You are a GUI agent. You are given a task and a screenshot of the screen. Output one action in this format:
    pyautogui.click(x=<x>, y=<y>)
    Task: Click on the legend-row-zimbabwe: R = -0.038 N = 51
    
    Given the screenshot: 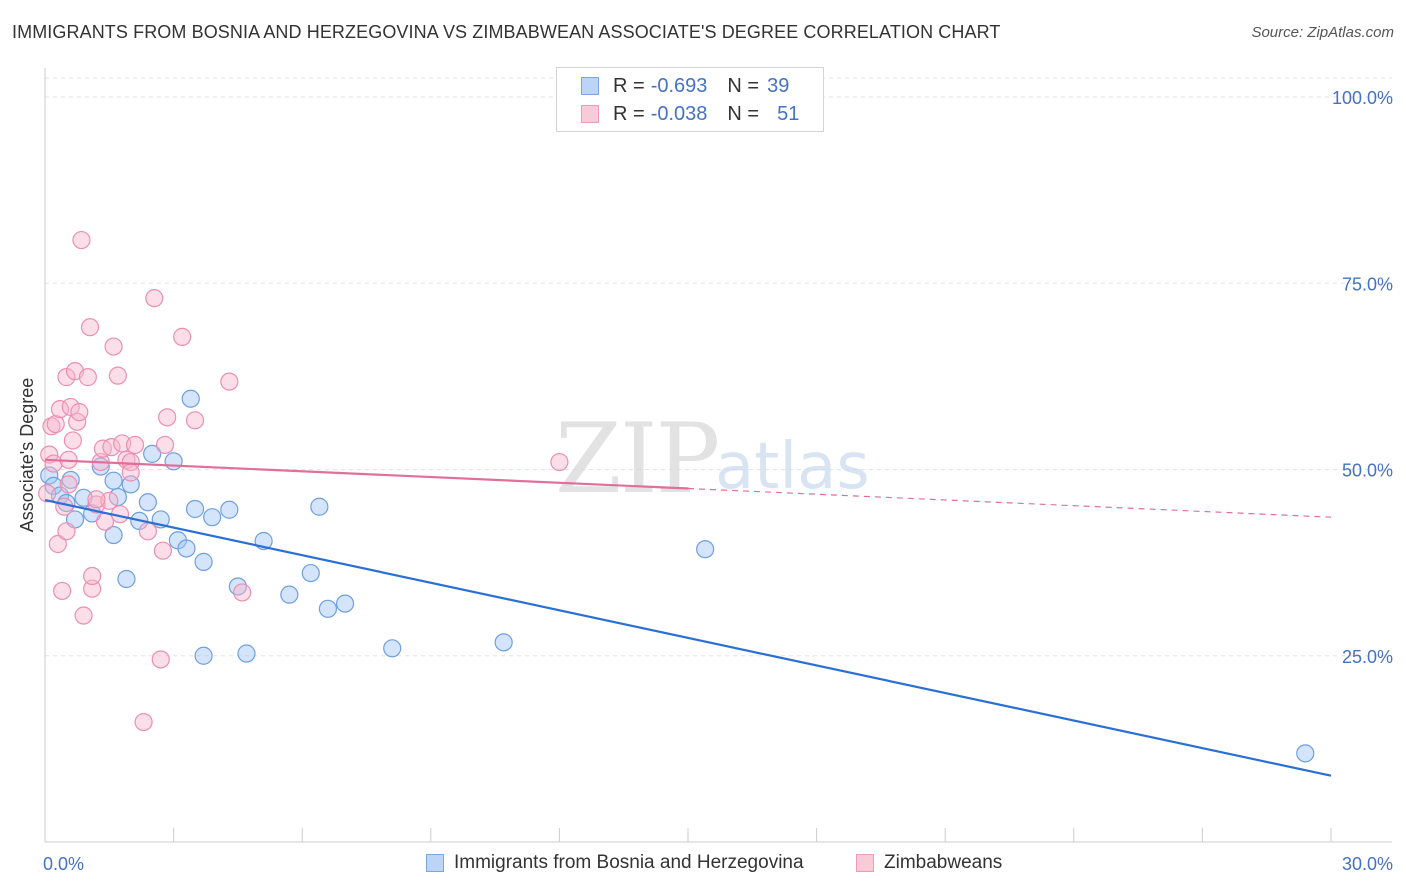 What is the action you would take?
    pyautogui.click(x=690, y=114)
    